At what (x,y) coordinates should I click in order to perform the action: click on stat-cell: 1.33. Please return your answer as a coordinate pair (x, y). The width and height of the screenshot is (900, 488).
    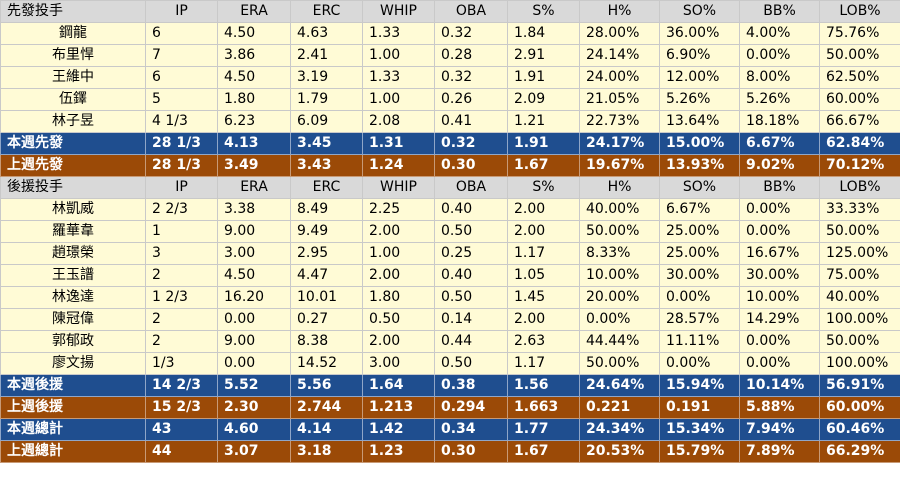
    Looking at the image, I should click on (398, 33).